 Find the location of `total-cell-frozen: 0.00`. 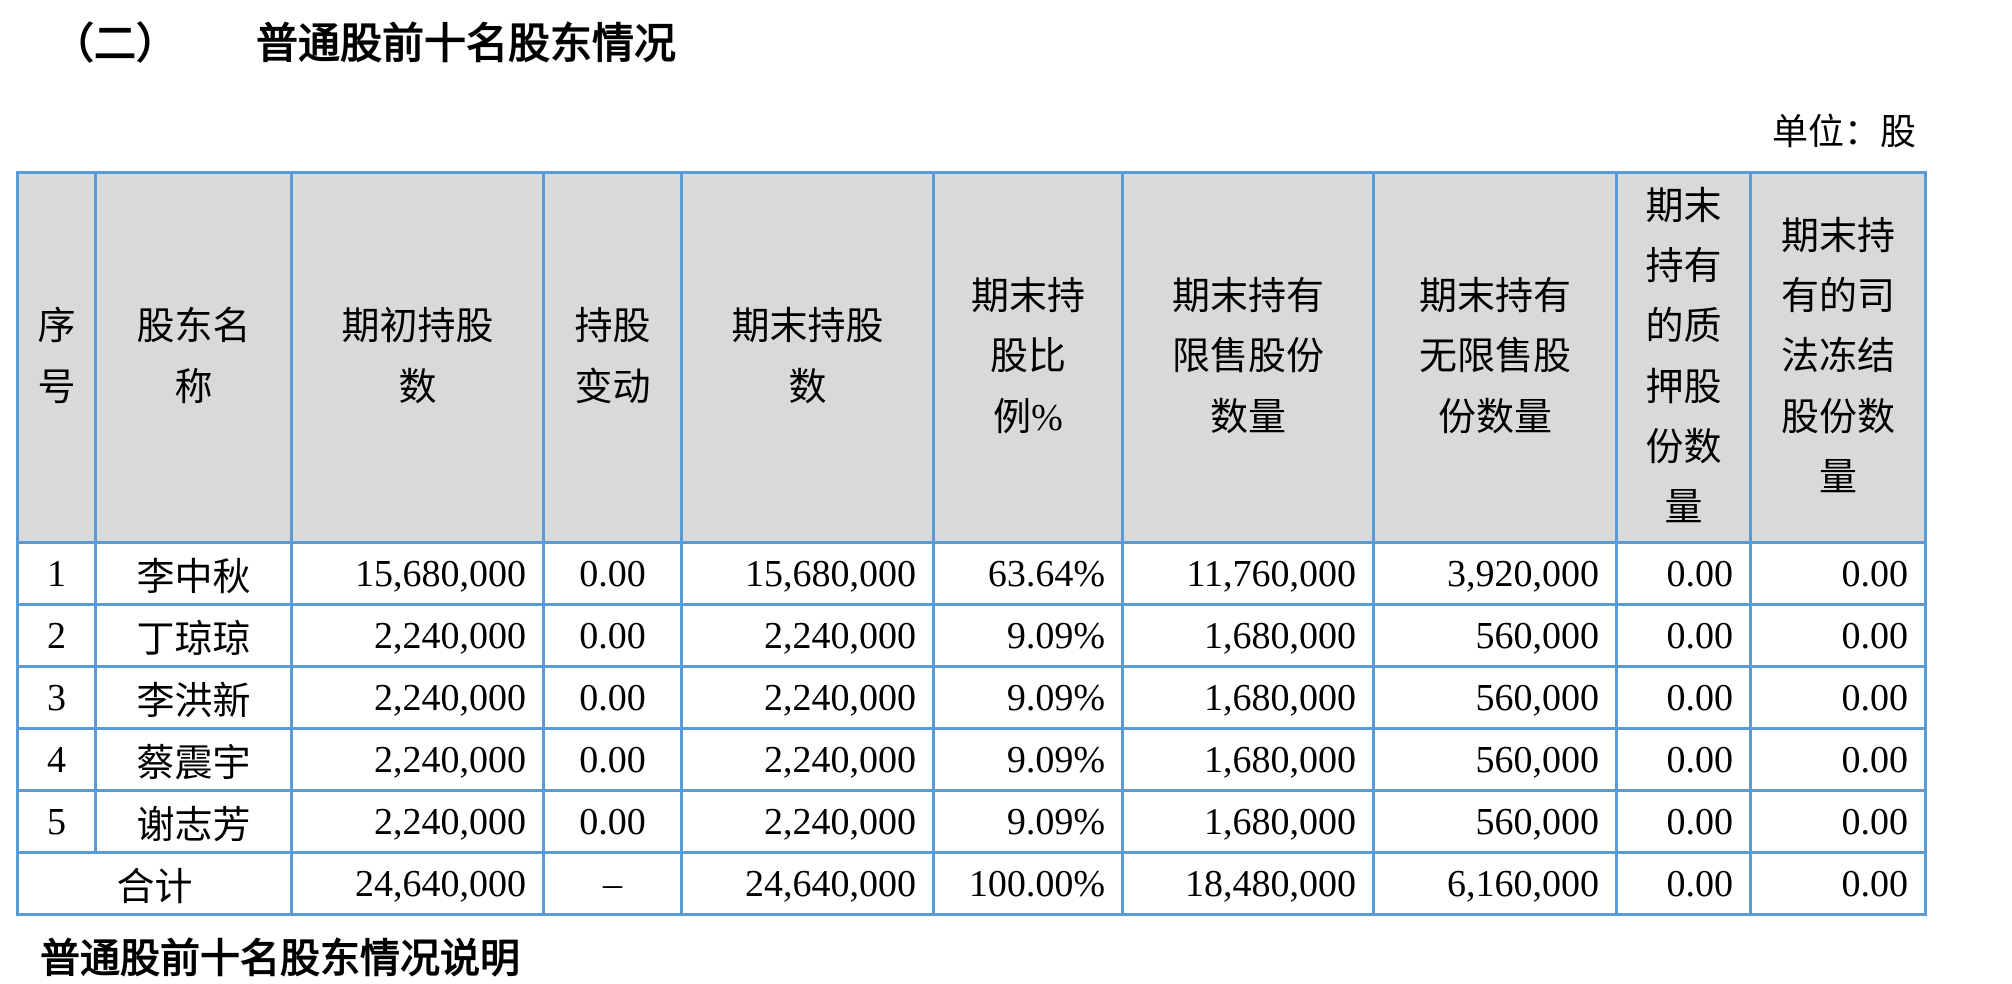

total-cell-frozen: 0.00 is located at coordinates (1838, 883).